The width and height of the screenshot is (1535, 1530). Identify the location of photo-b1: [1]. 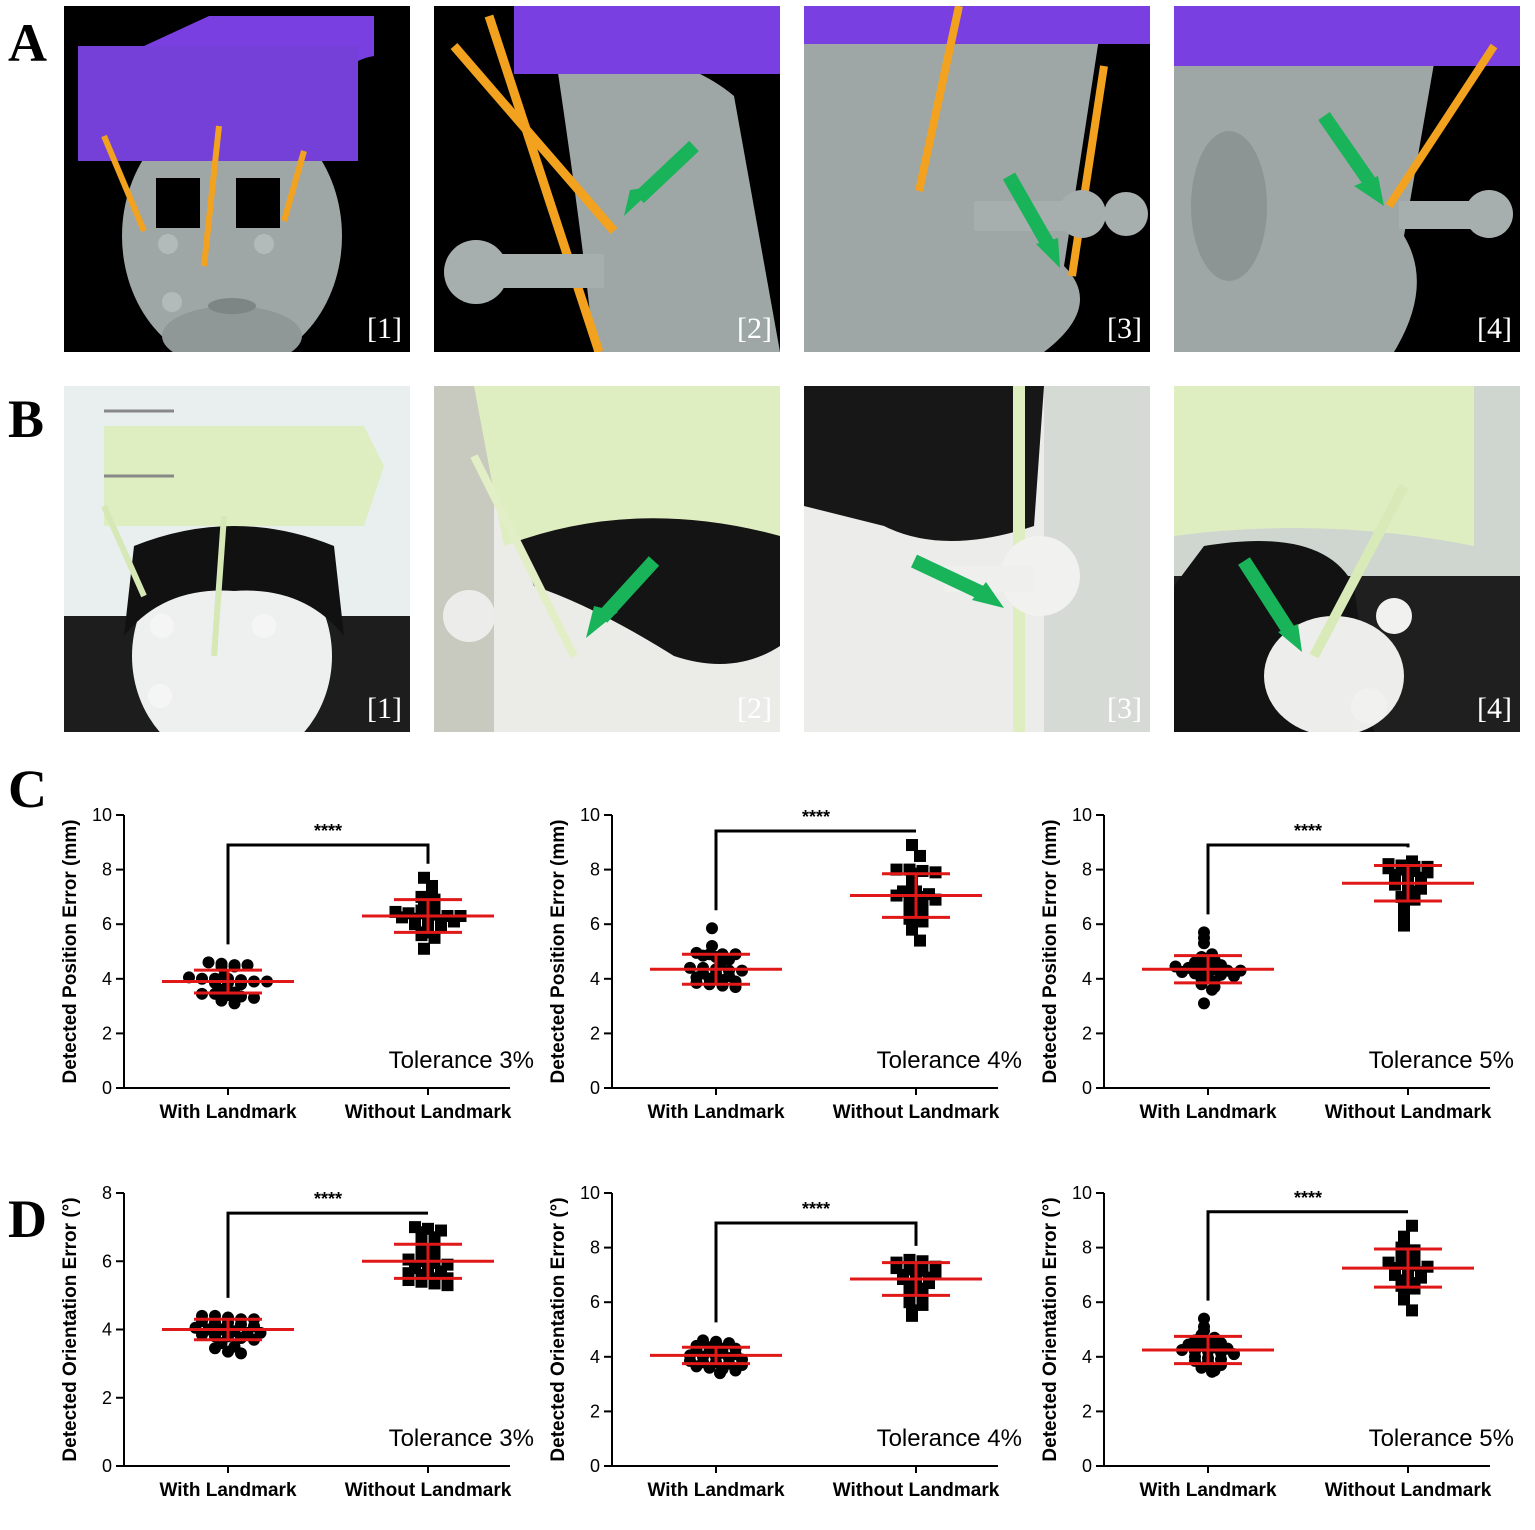
(237, 559).